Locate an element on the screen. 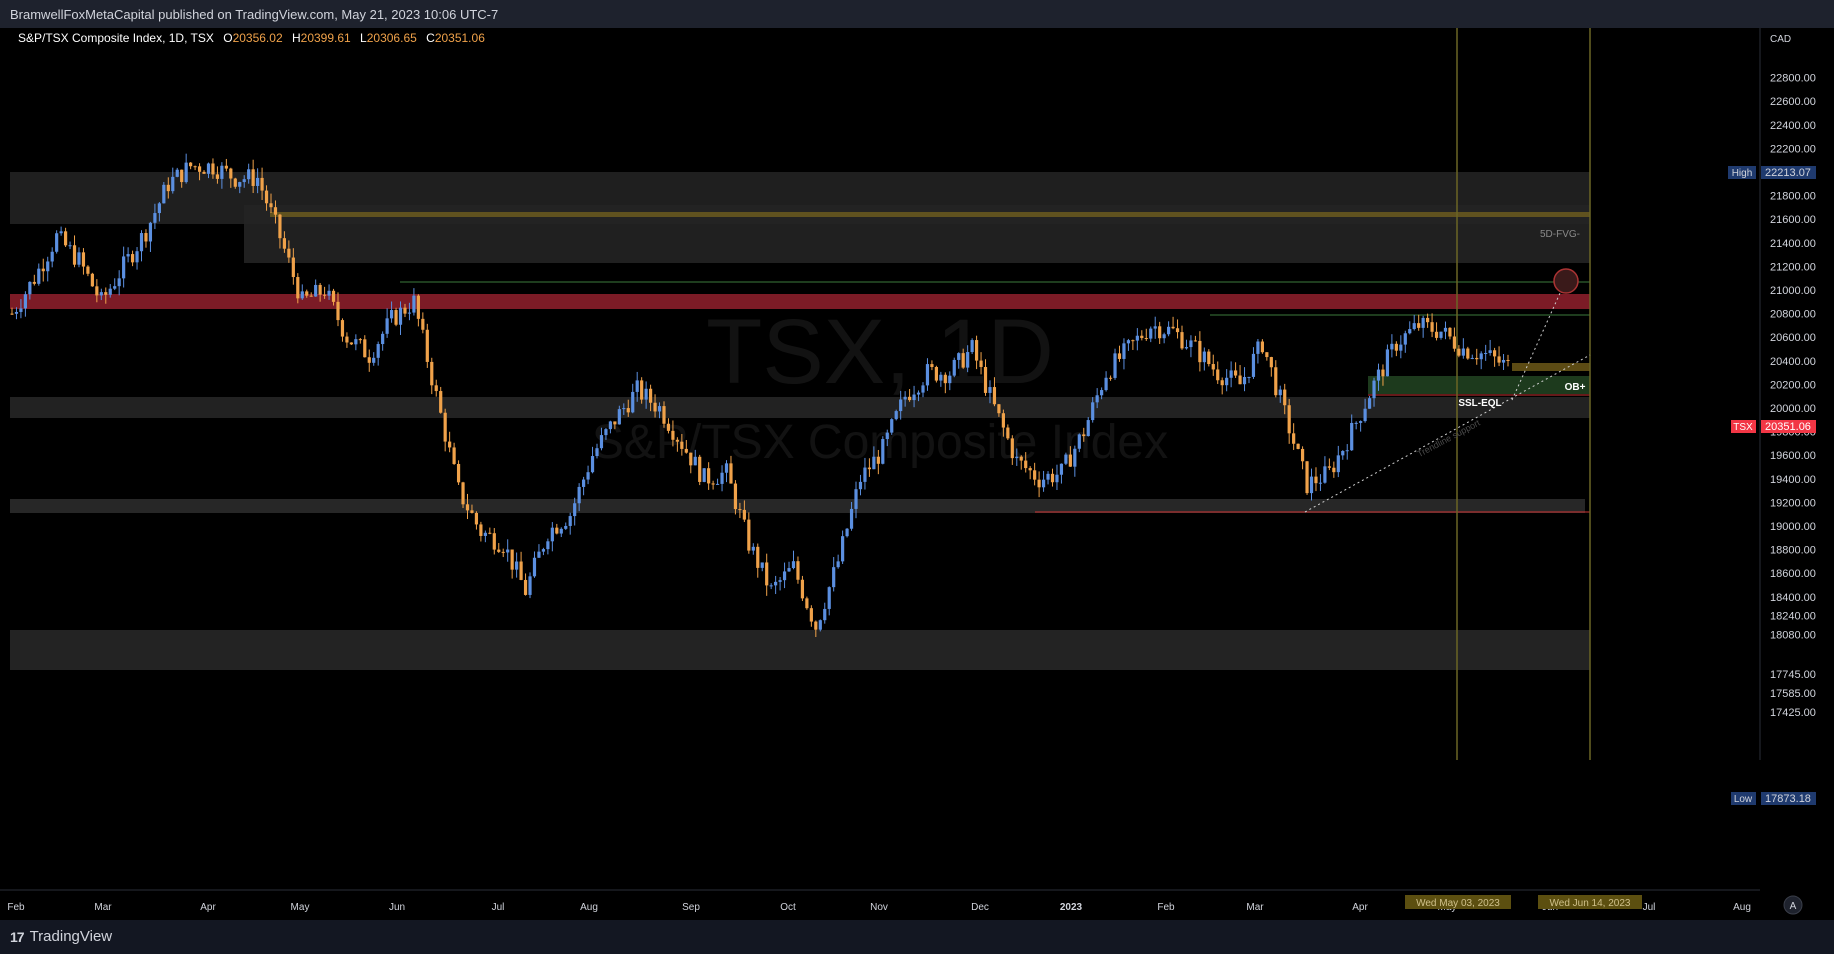  tradingview-logo: 17 TradingView is located at coordinates (61, 936).